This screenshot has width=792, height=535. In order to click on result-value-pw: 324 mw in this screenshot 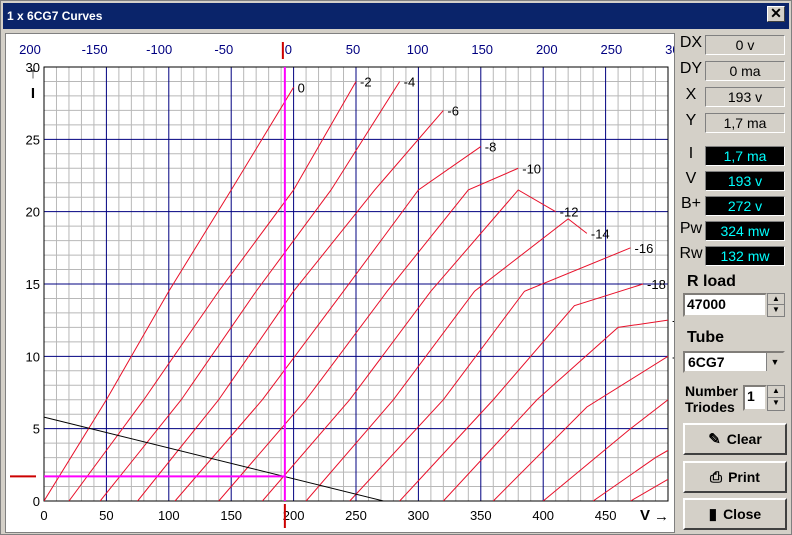, I will do `click(745, 231)`.